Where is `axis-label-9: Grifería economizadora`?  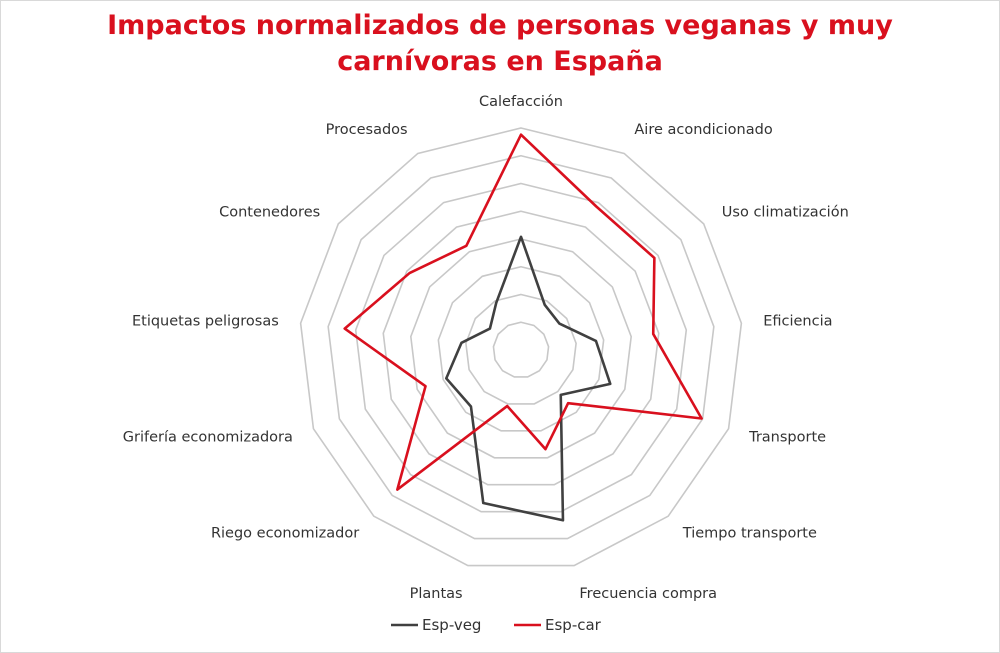 axis-label-9: Grifería economizadora is located at coordinates (208, 438).